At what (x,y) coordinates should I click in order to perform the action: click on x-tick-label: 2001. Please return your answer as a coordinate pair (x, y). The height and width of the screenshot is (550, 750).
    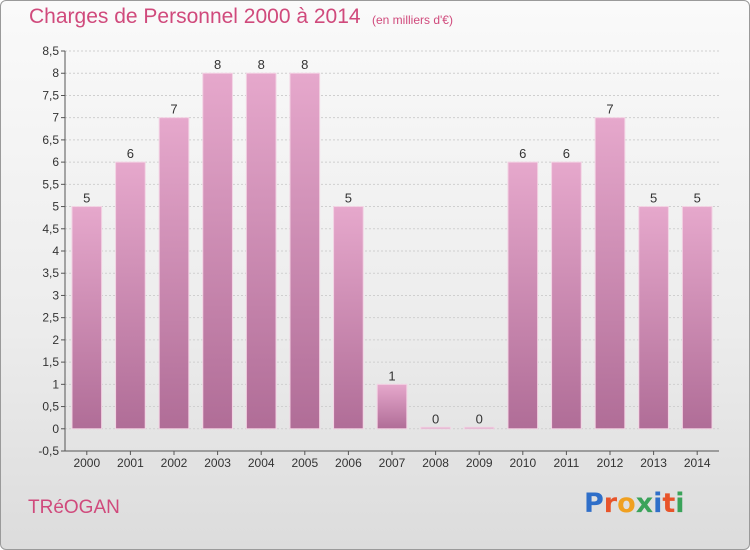
    Looking at the image, I should click on (130, 463).